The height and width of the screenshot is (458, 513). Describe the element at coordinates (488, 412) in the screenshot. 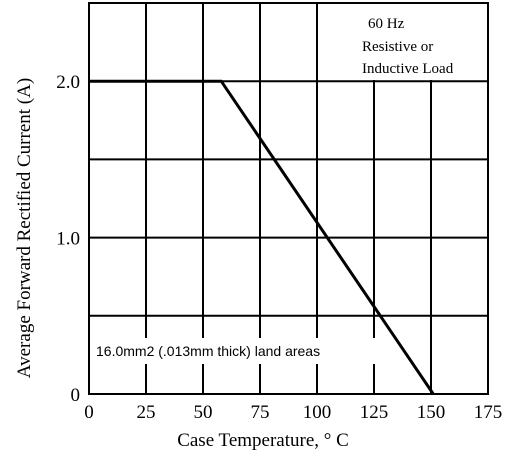

I see `x-tick-label: 175` at that location.